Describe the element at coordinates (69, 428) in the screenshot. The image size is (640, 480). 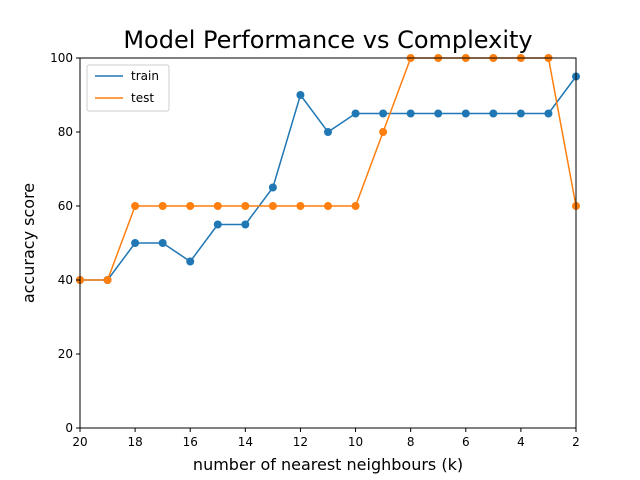
I see `y-tick-label: 0` at that location.